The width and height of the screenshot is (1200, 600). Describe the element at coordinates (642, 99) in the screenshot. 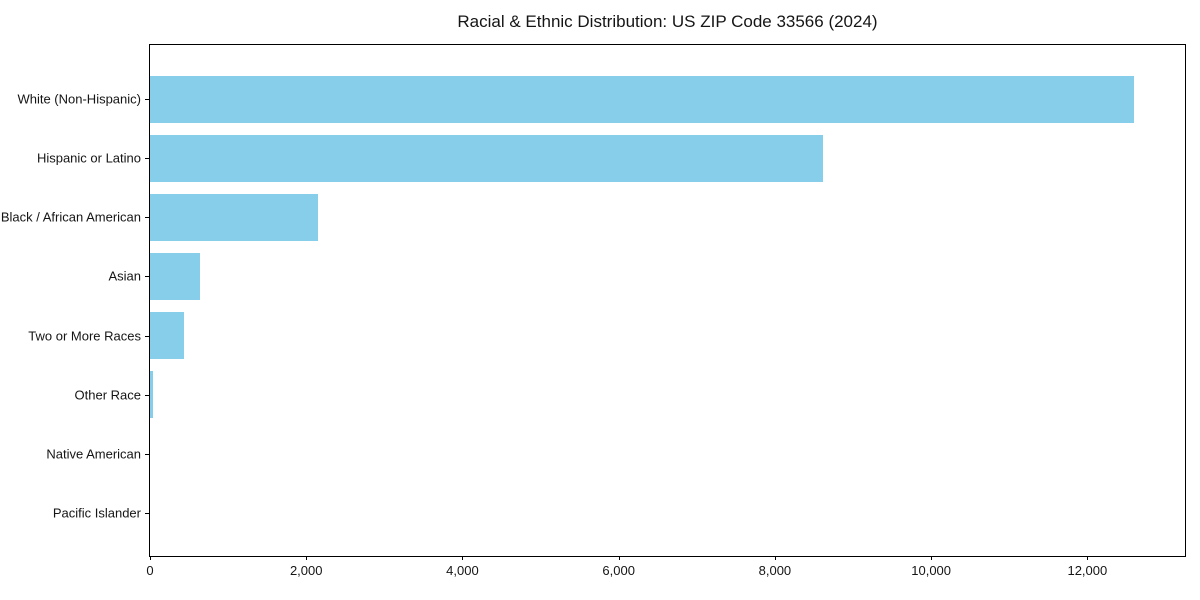

I see `bar-white-non-hispanic` at that location.